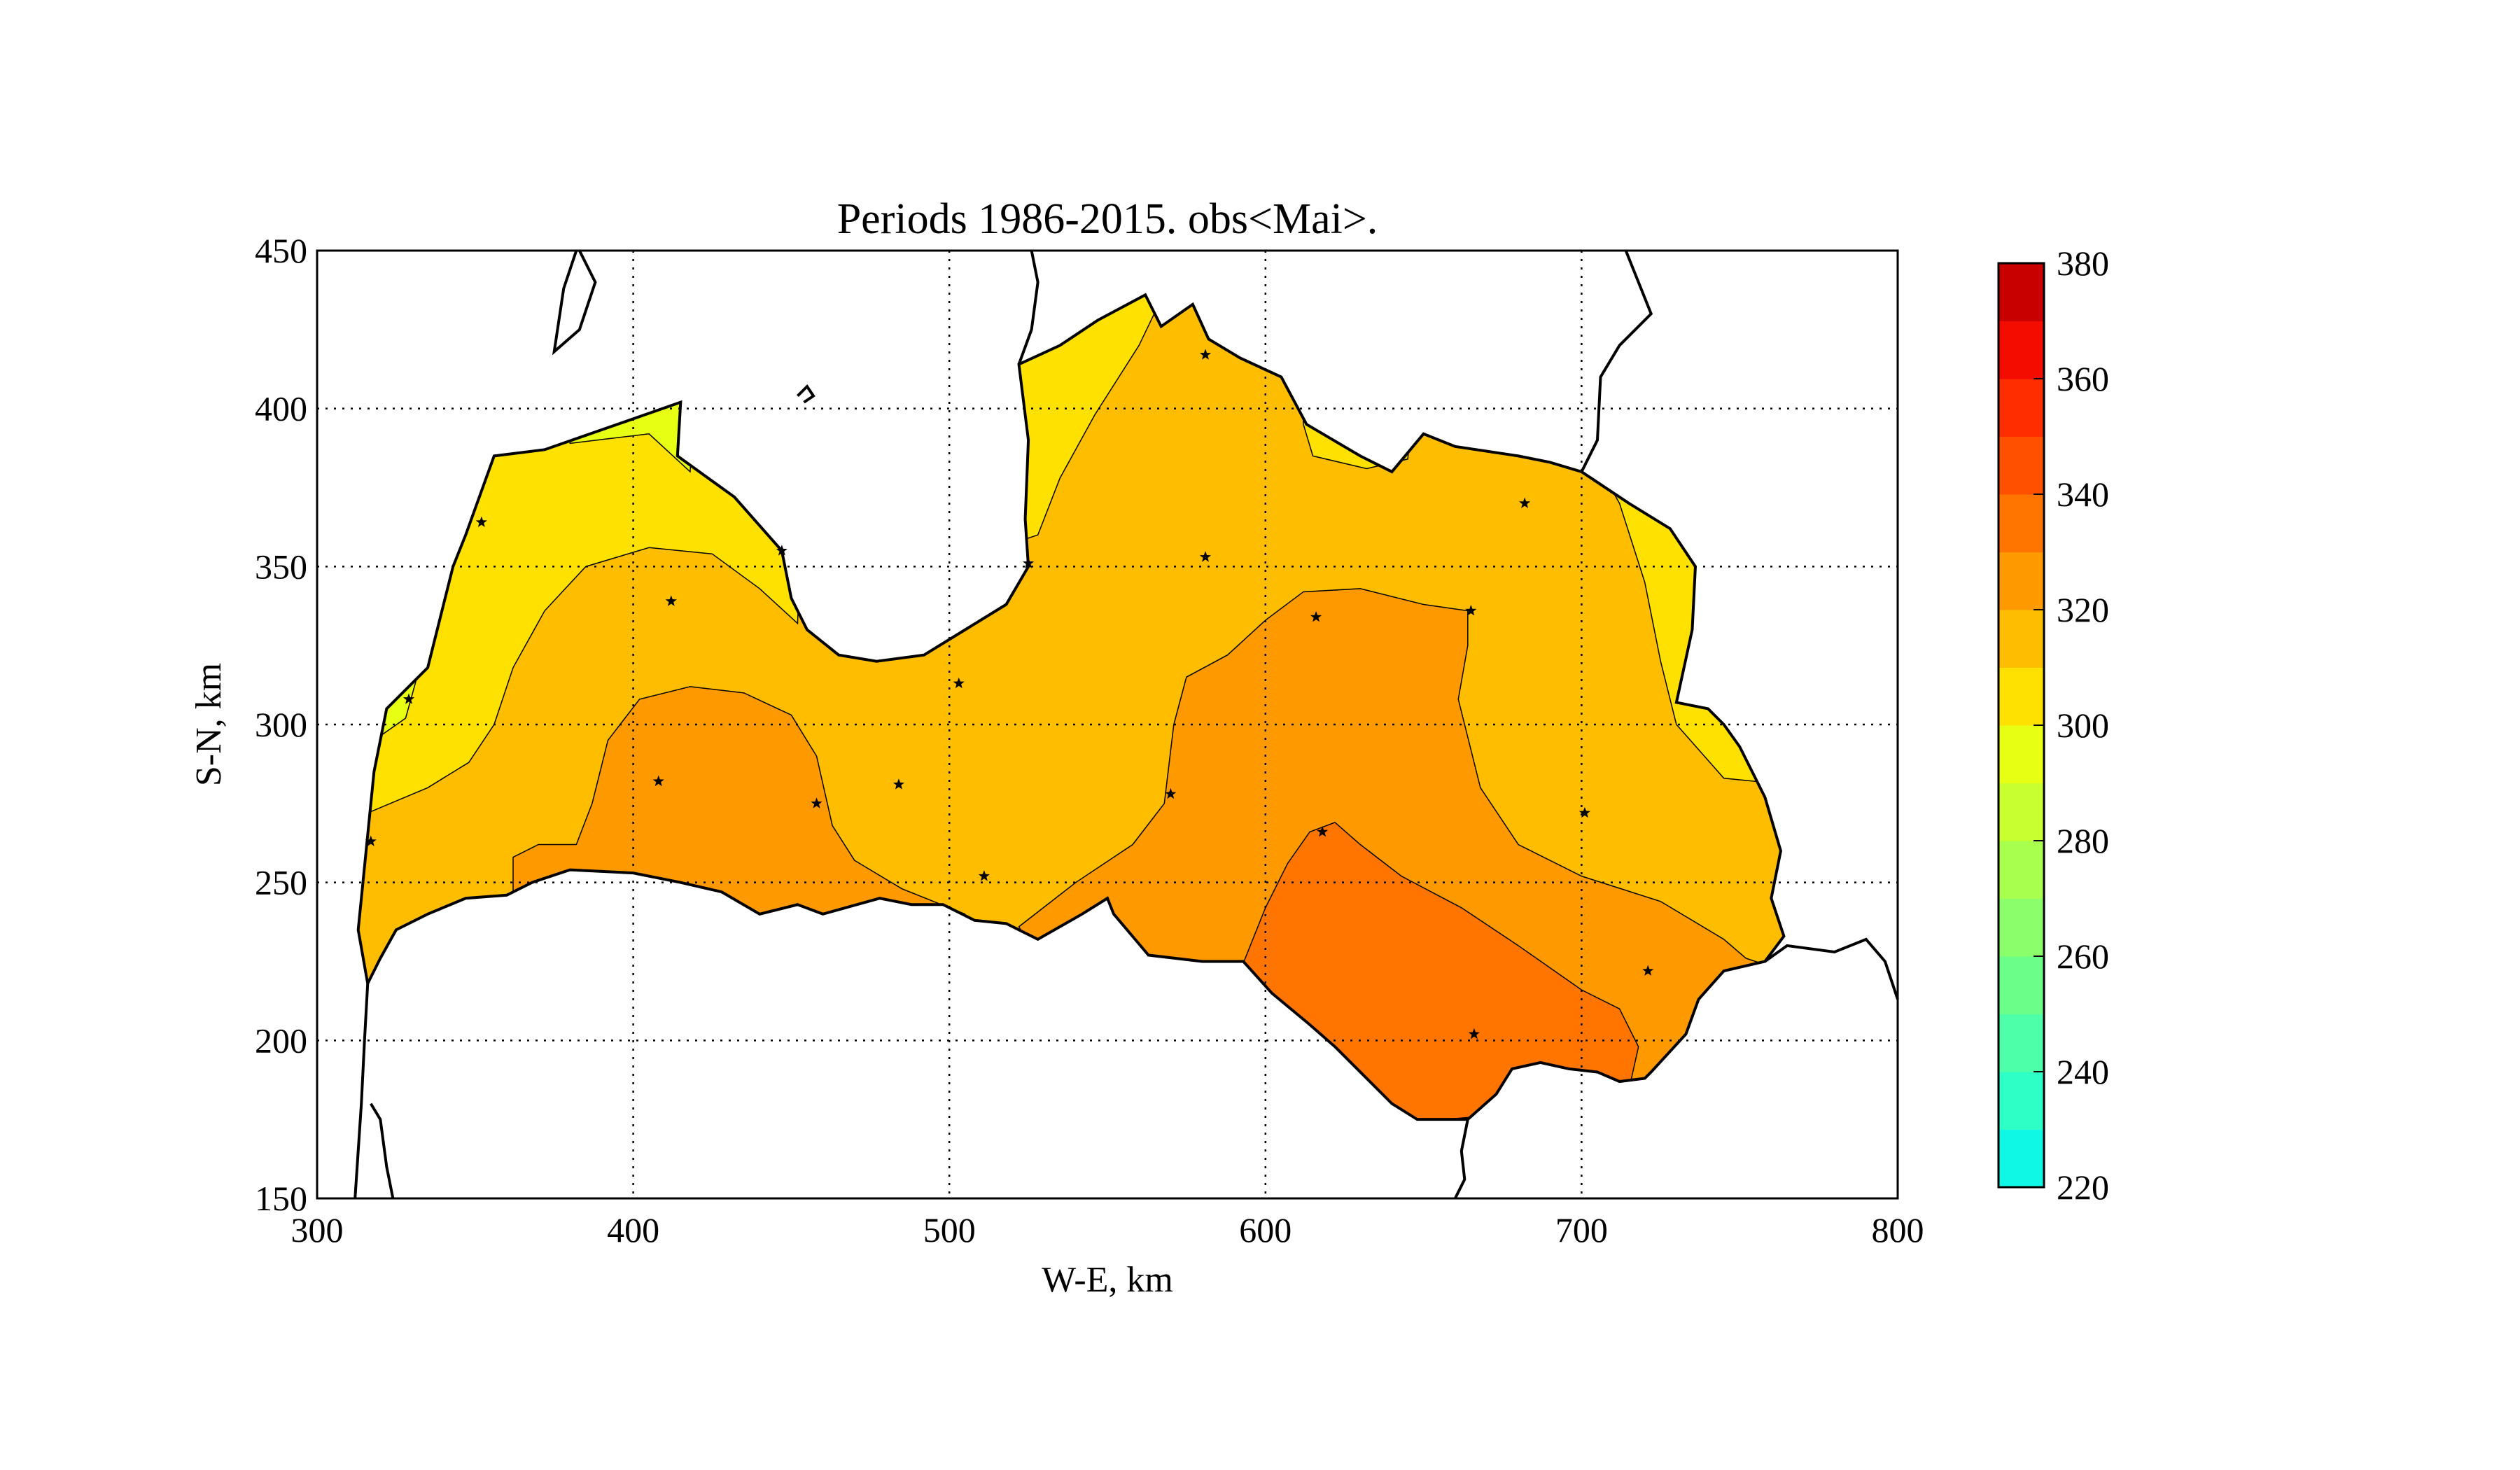 The image size is (2520, 1470). Describe the element at coordinates (382, 1151) in the screenshot. I see `curonian-spit` at that location.